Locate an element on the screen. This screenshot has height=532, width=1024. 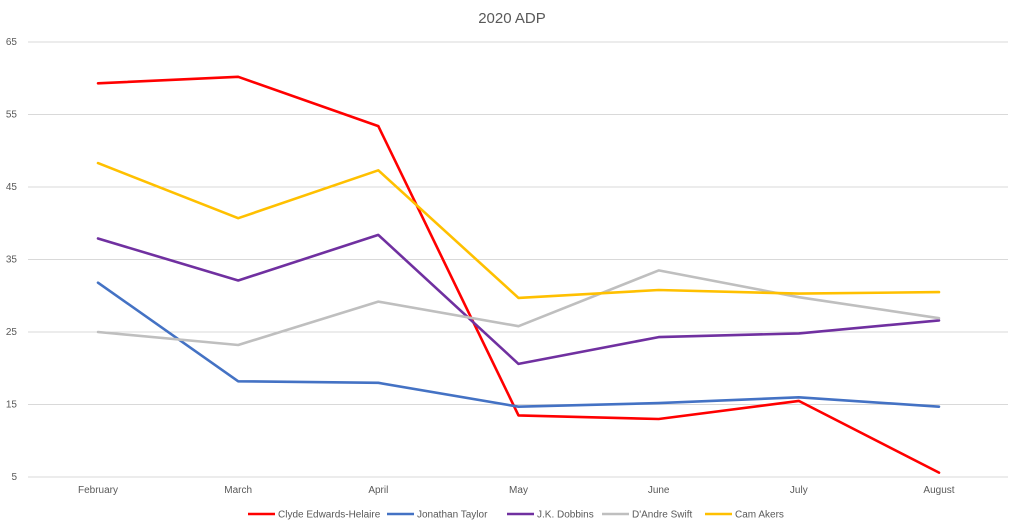
legend-label: D'Andre Swift is located at coordinates (662, 515).